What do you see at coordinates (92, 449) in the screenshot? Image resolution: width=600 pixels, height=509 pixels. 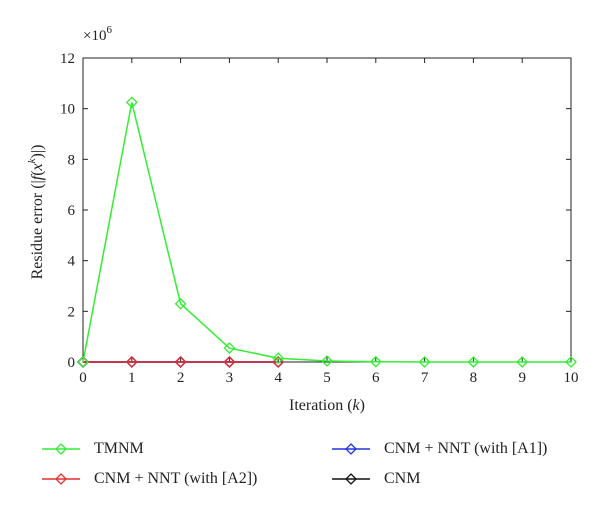 I see `legend-item-tmnm: TMNM` at bounding box center [92, 449].